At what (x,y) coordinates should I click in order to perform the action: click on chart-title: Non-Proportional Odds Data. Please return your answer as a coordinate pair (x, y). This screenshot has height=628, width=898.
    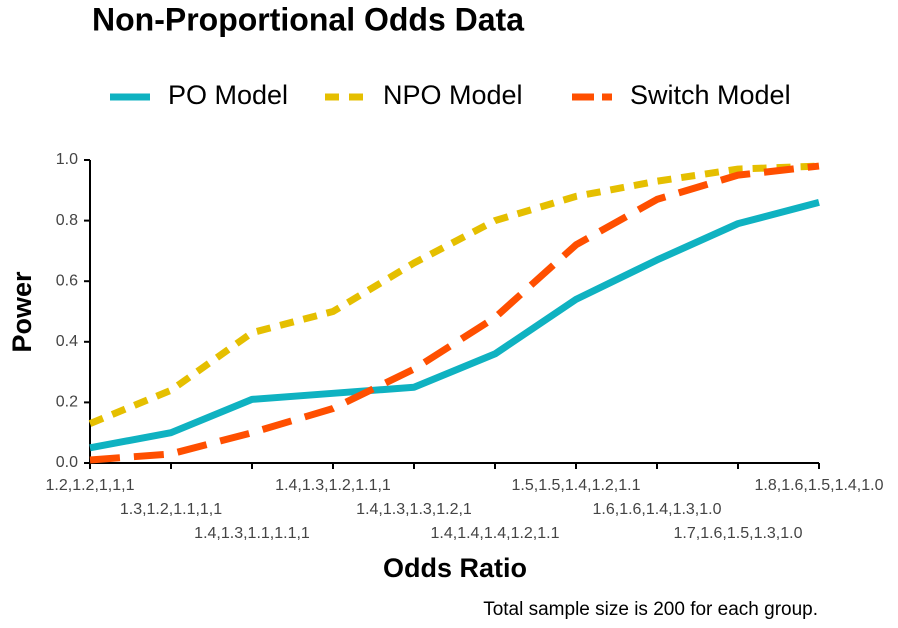
    Looking at the image, I should click on (308, 19).